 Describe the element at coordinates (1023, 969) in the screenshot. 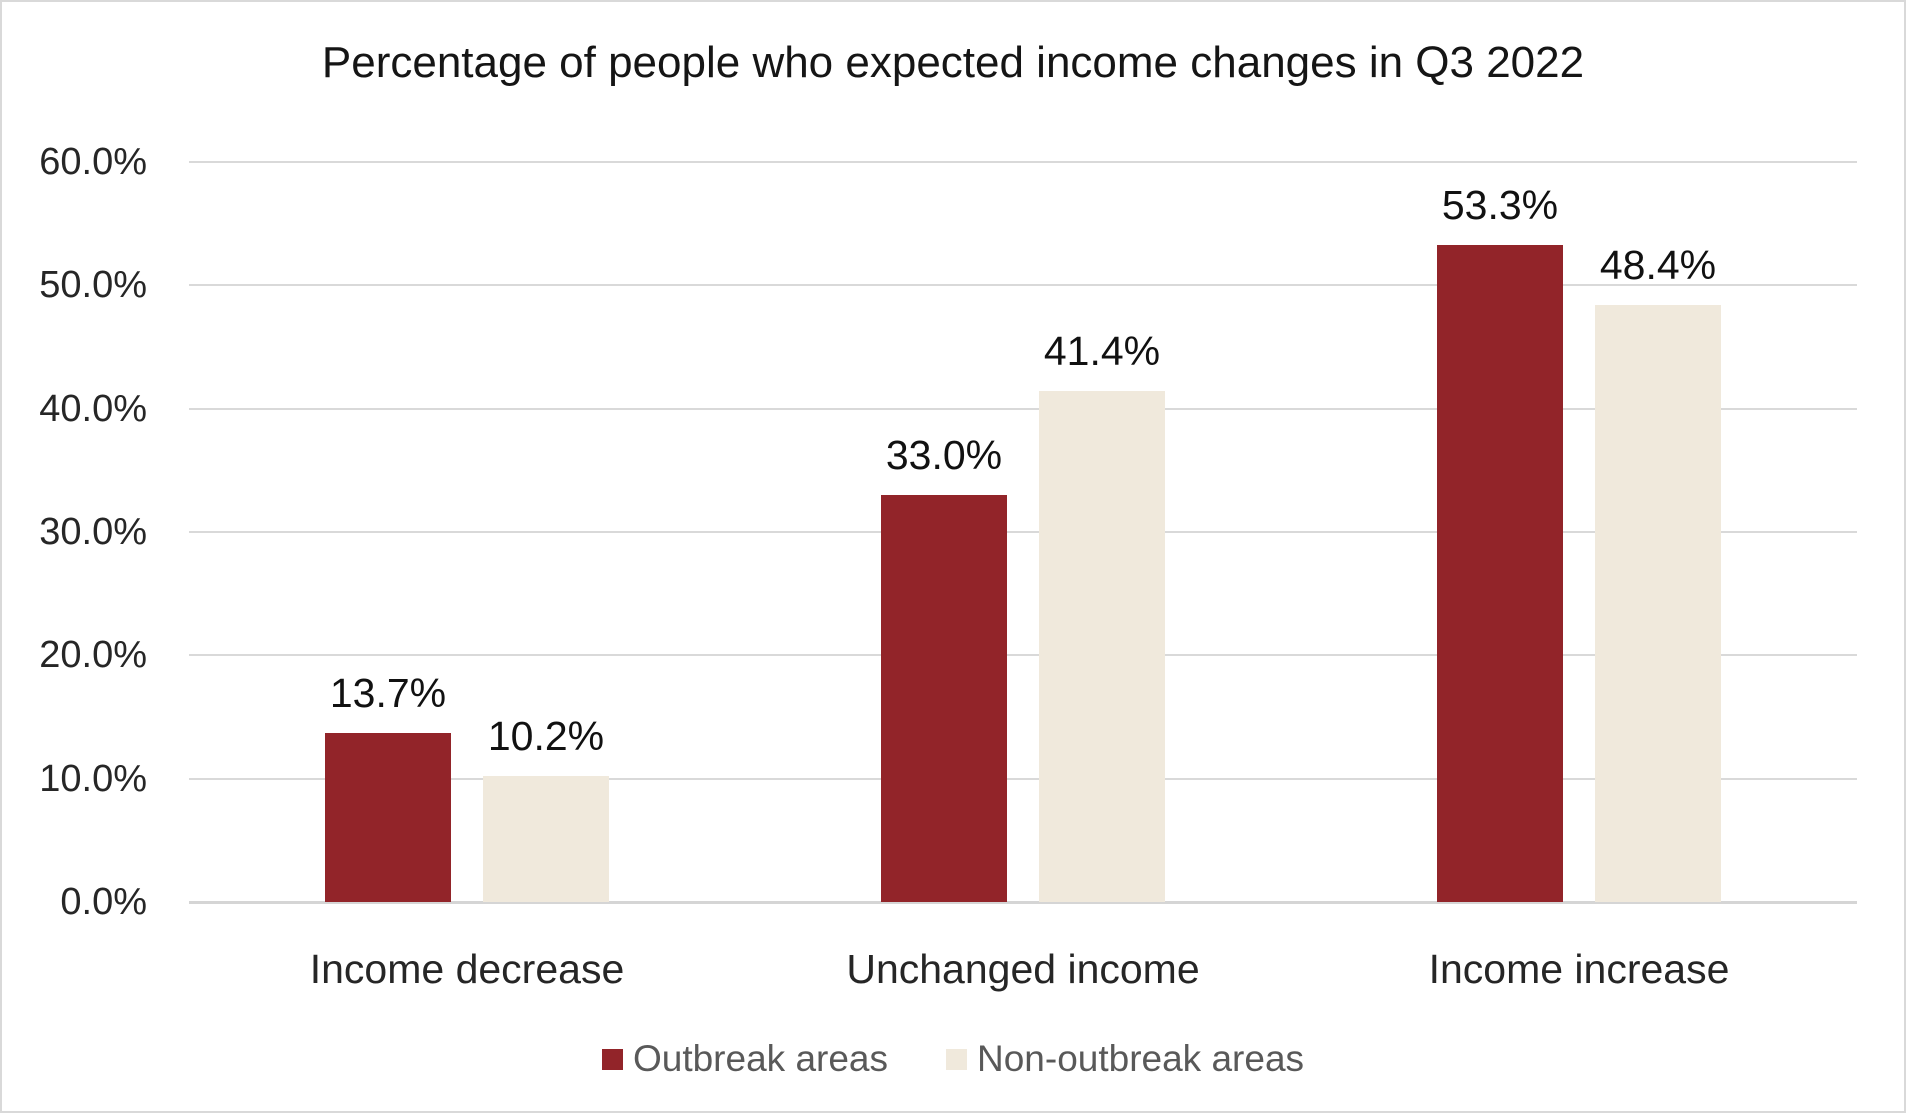

I see `x-axis-category-label: Unchanged income` at that location.